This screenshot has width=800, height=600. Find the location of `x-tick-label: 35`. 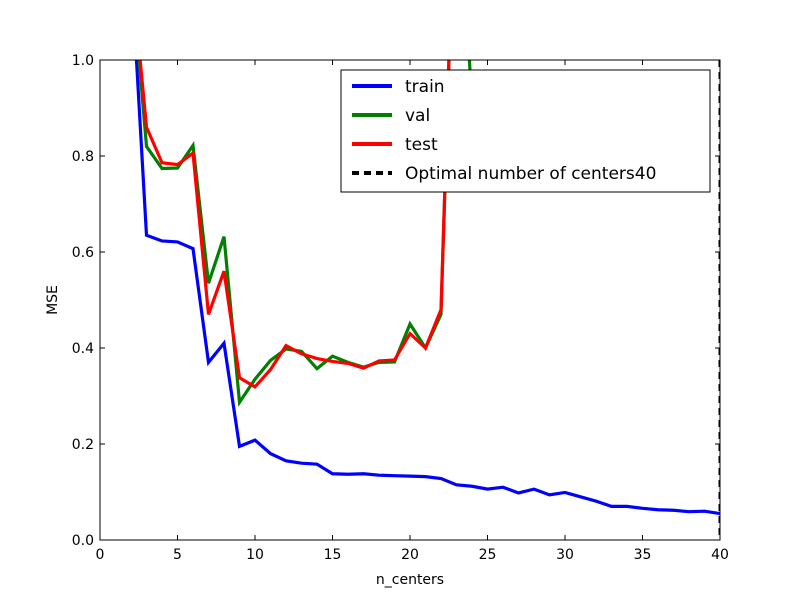

x-tick-label: 35 is located at coordinates (643, 555).